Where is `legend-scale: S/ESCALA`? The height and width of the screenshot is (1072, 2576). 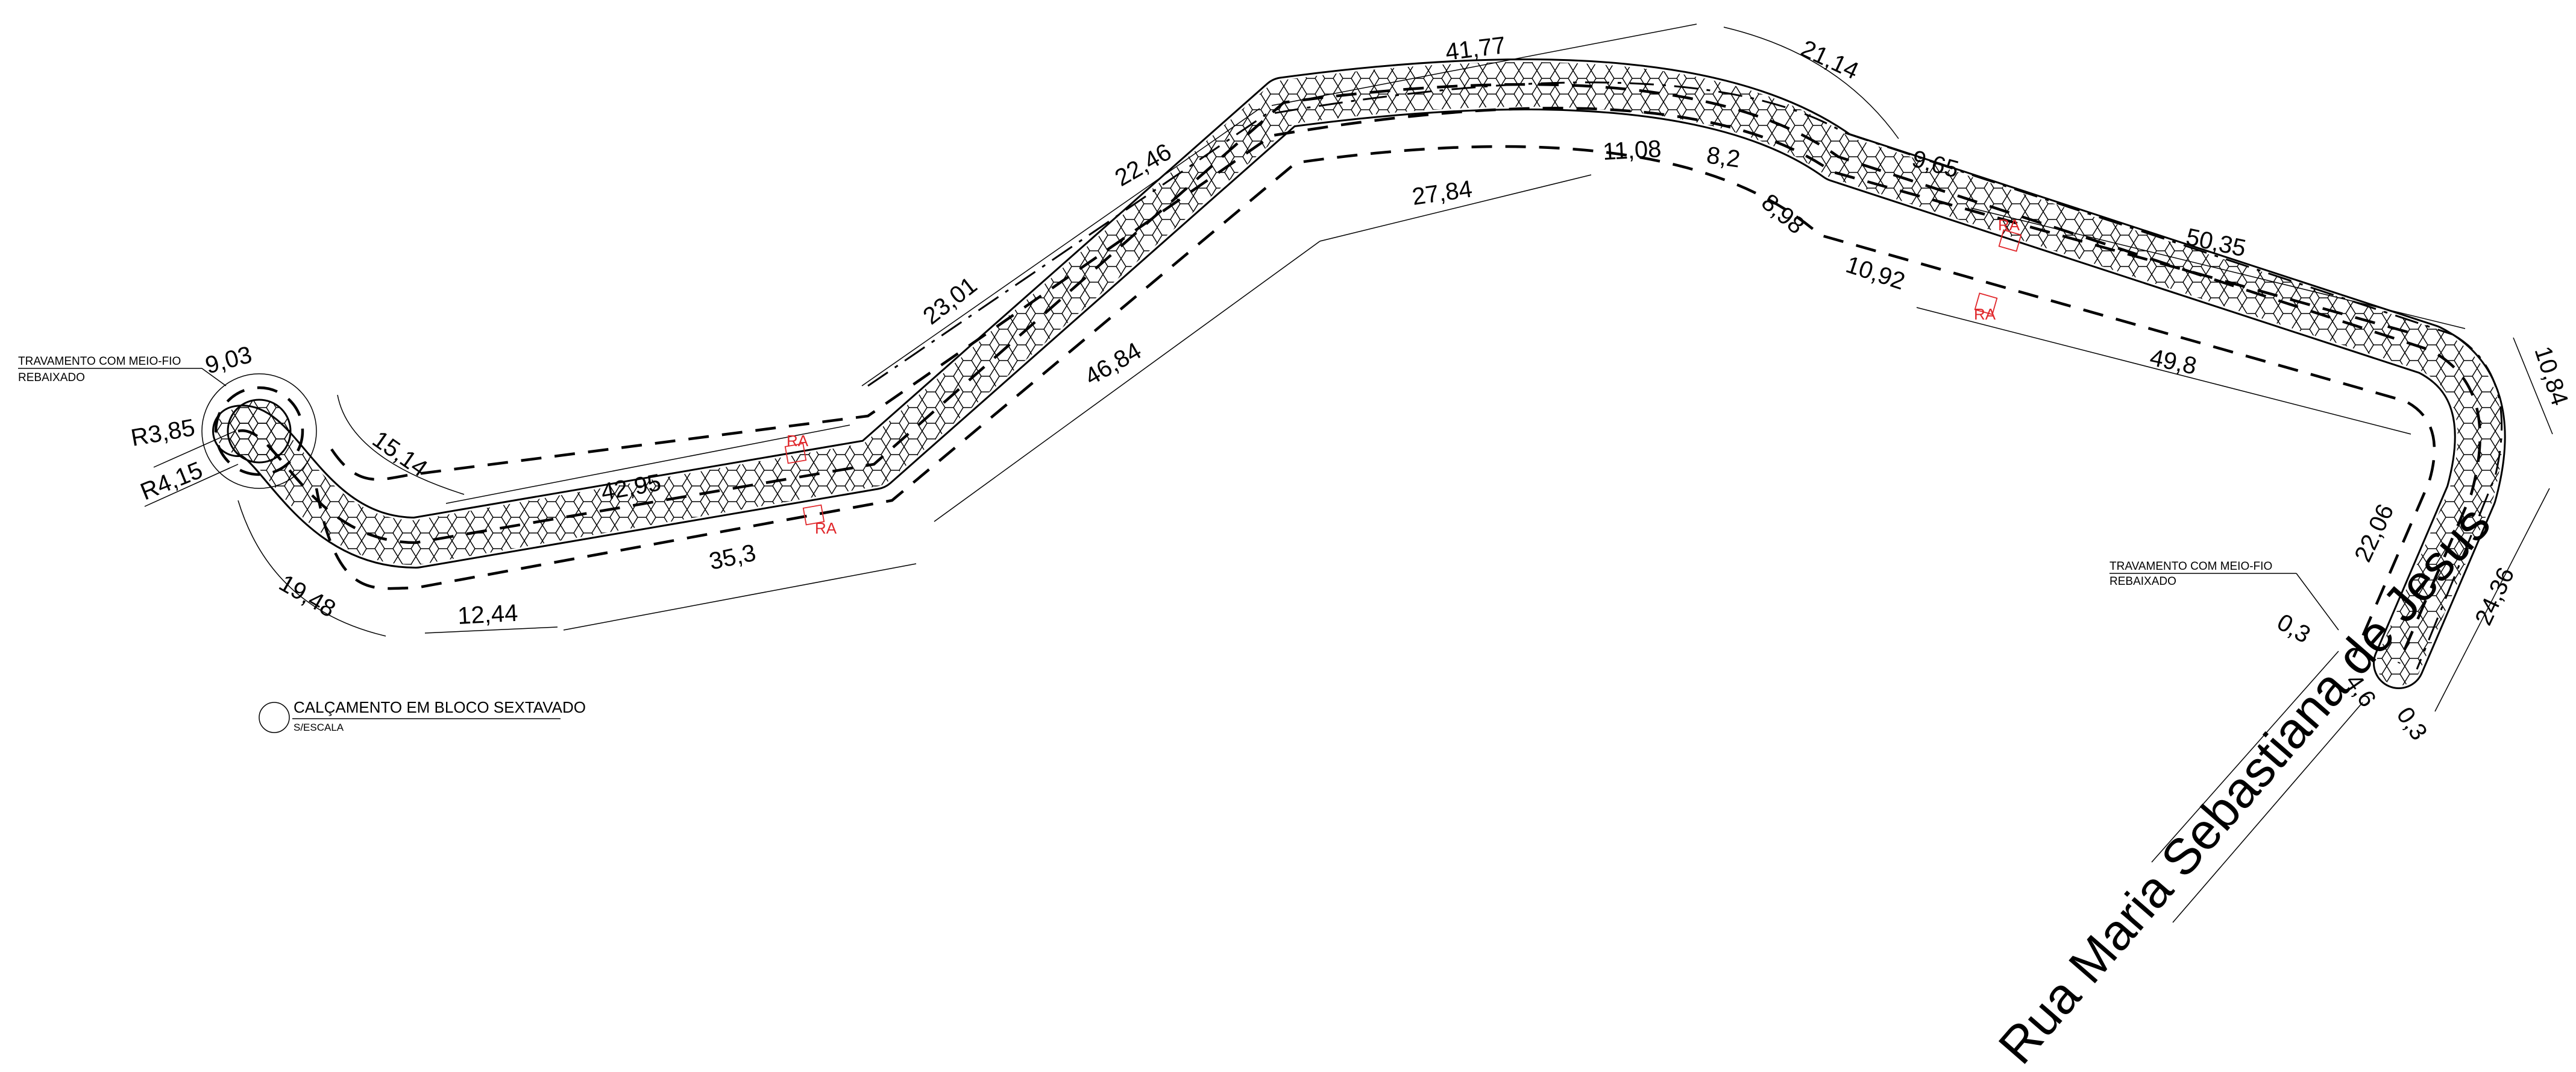
legend-scale: S/ESCALA is located at coordinates (319, 727).